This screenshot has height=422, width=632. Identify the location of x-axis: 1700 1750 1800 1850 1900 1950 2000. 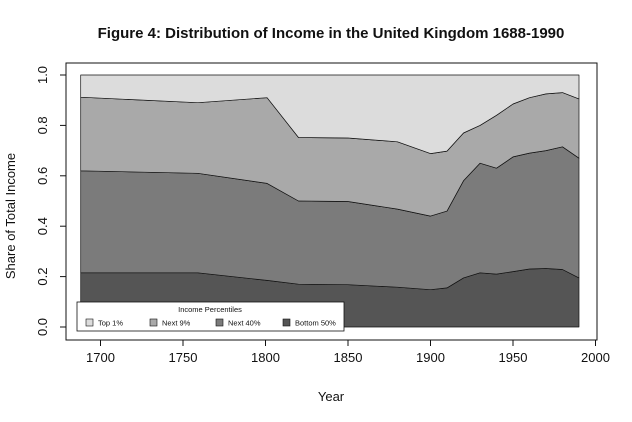
(348, 352).